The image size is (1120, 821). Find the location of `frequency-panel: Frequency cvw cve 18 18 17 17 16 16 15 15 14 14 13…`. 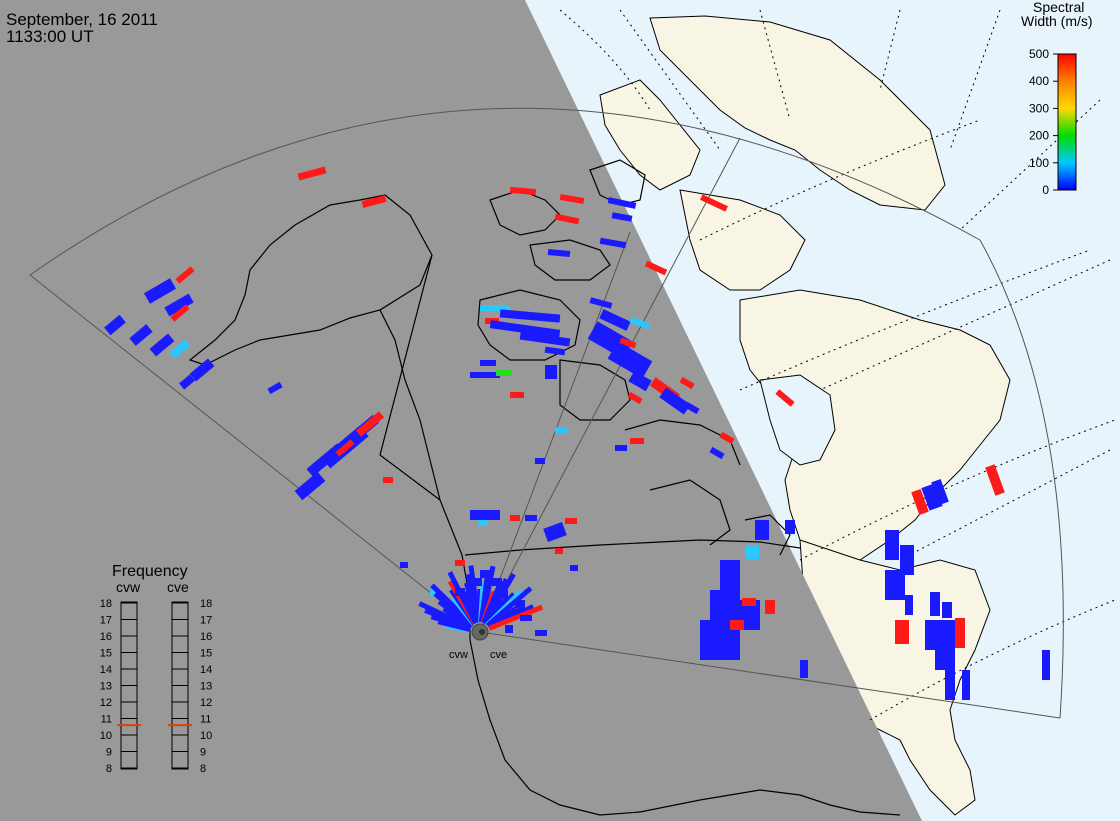

frequency-panel: Frequency cvw cve 18 18 17 17 16 16 15 15 14 14 13… is located at coordinates (156, 669).